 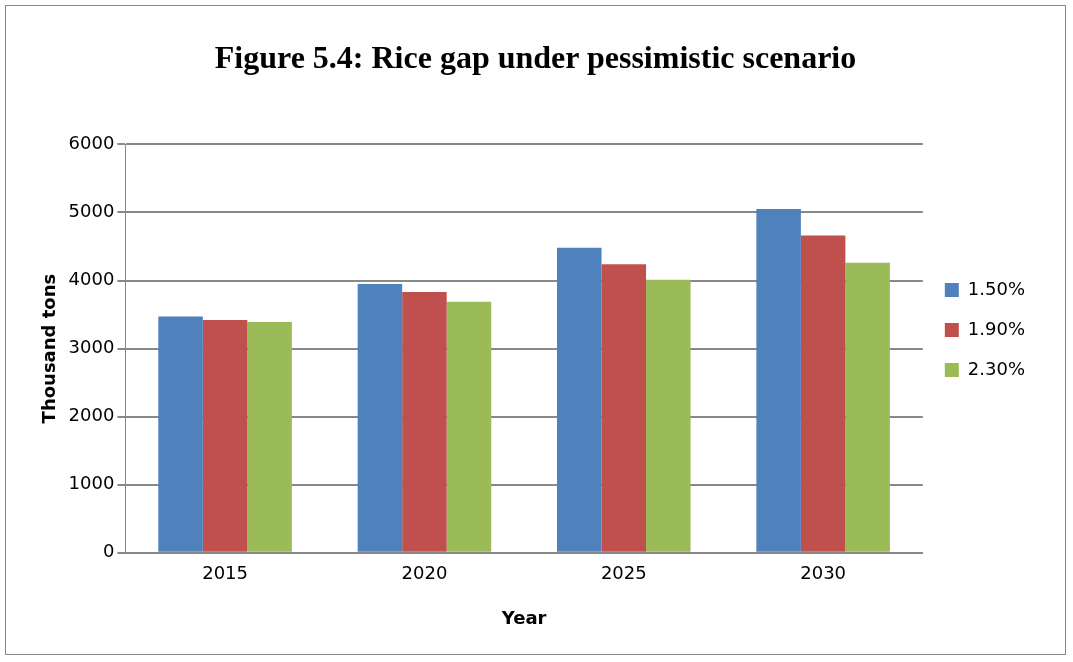 What do you see at coordinates (996, 368) in the screenshot?
I see `legend-label: 2.30%` at bounding box center [996, 368].